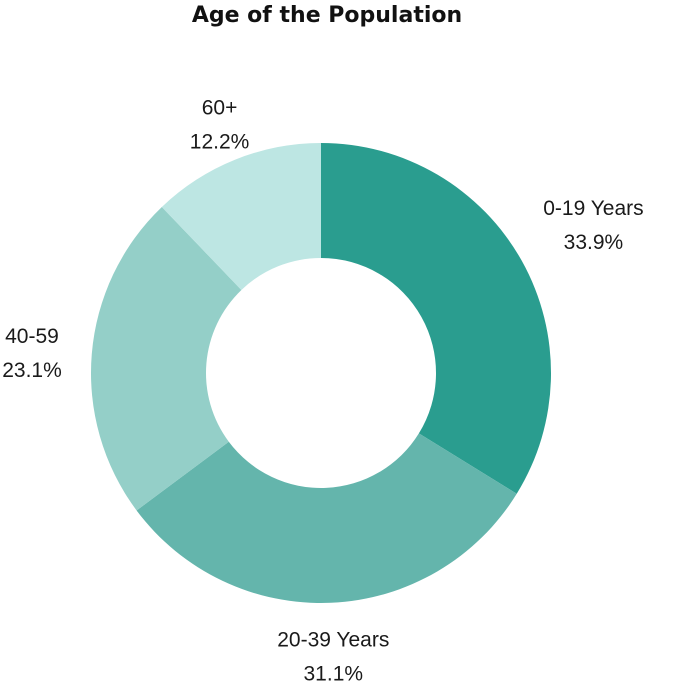 This screenshot has height=686, width=698. I want to click on chart-title: Age of the Population, so click(327, 15).